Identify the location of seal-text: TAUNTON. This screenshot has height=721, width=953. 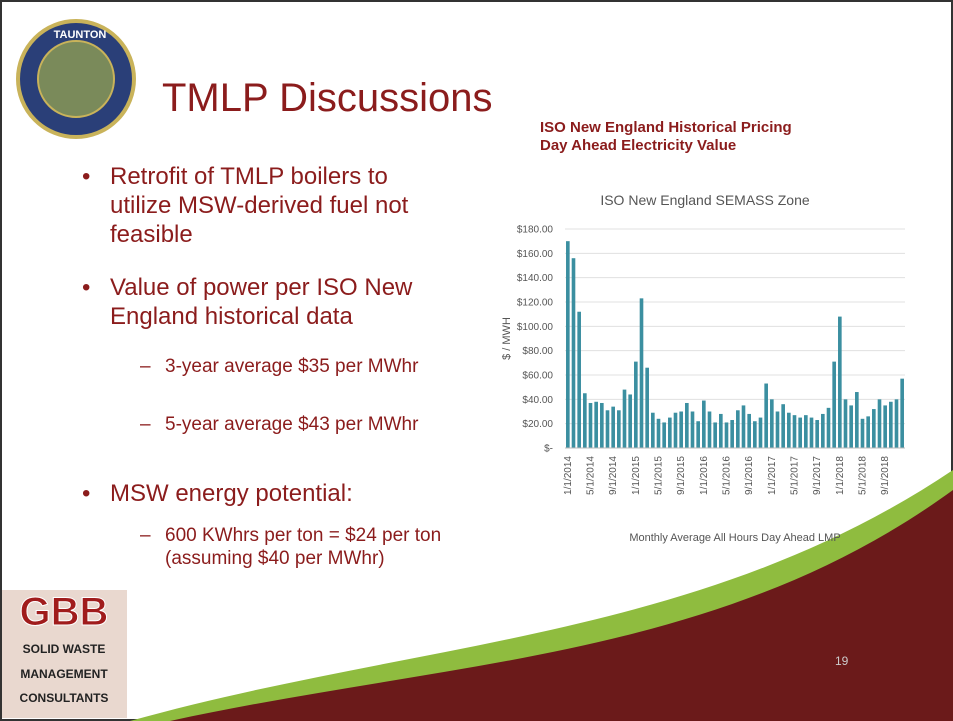
(80, 35).